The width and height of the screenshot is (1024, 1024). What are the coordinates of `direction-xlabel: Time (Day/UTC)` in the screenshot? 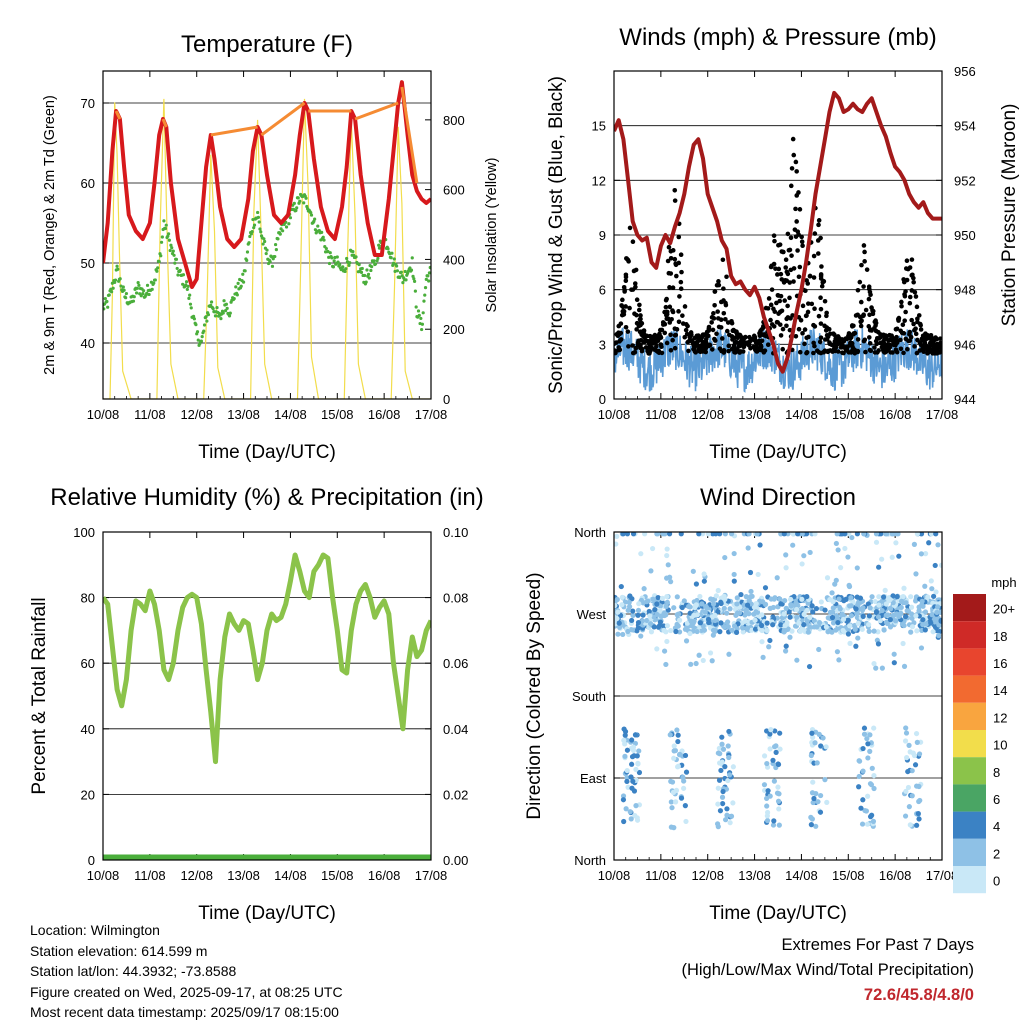 It's located at (778, 913).